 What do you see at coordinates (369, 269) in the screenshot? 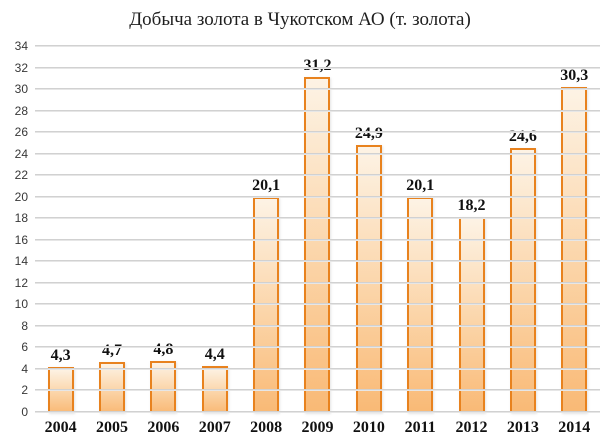
I see `bar-2010: 24,9` at bounding box center [369, 269].